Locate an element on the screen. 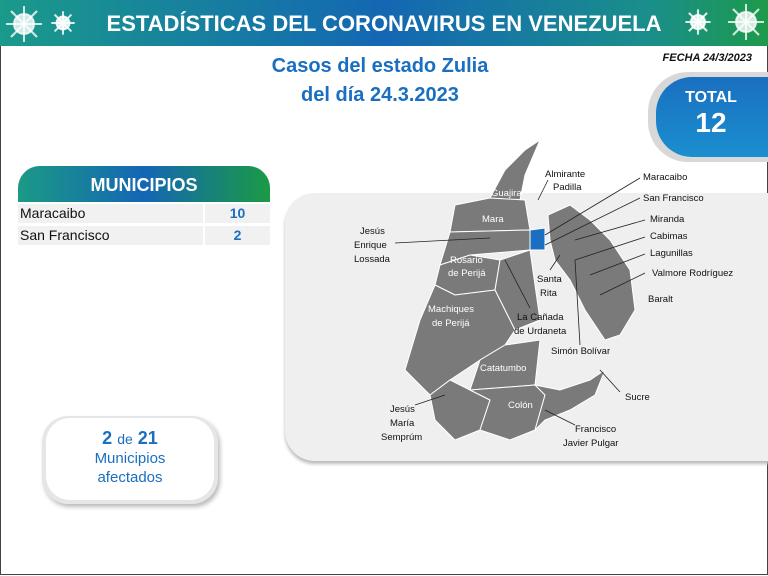  label-mara: Mara is located at coordinates (493, 219).